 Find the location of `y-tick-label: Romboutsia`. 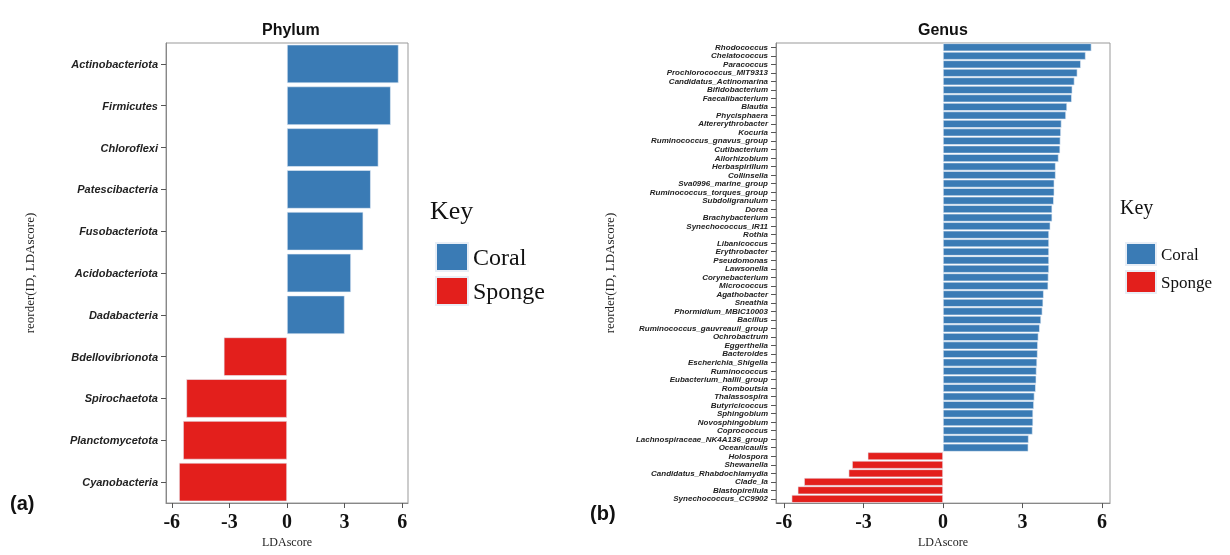

y-tick-label: Romboutsia is located at coordinates (745, 388).